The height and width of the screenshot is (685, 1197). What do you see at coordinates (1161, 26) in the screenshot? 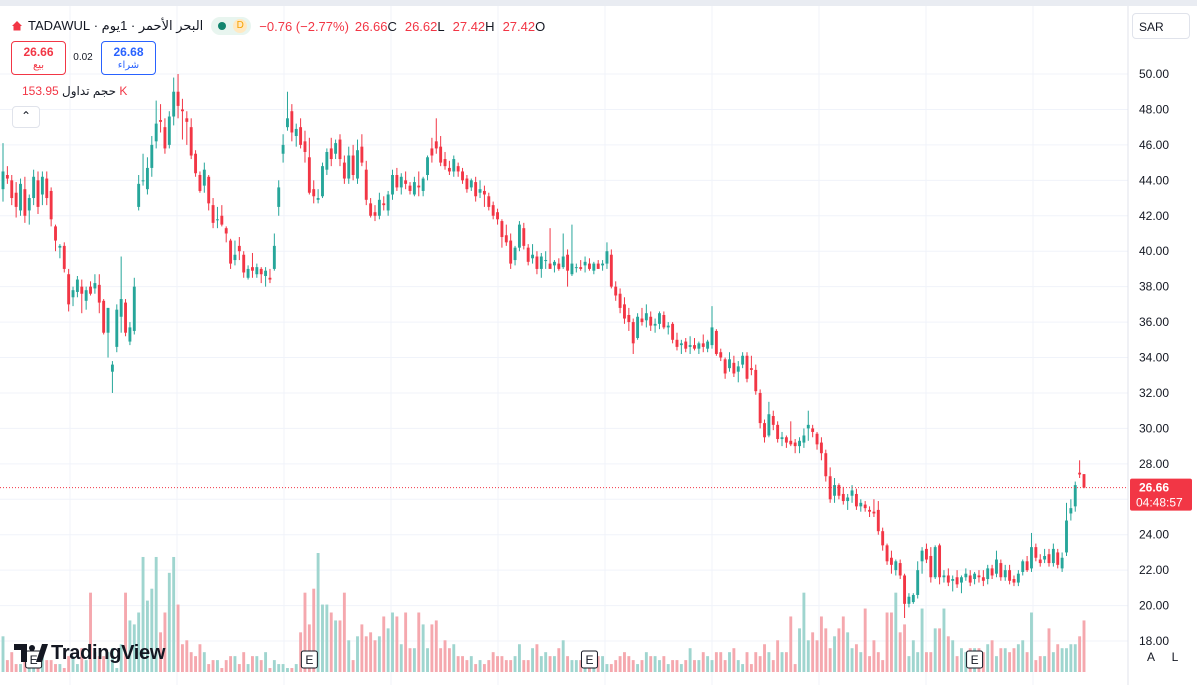
I see `currency-selector: SAR` at bounding box center [1161, 26].